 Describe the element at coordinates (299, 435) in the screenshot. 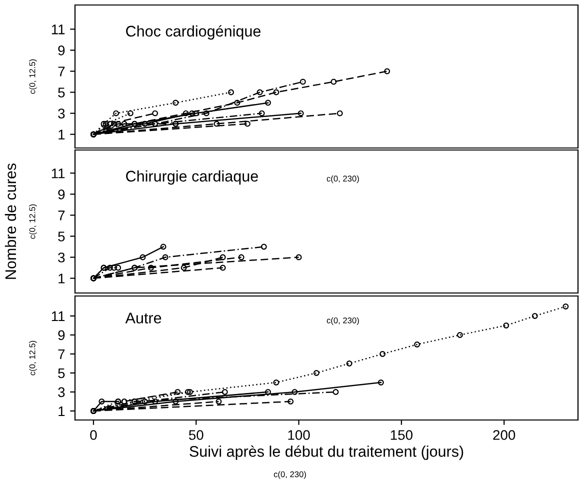

I see `x-tick-label: 100` at that location.